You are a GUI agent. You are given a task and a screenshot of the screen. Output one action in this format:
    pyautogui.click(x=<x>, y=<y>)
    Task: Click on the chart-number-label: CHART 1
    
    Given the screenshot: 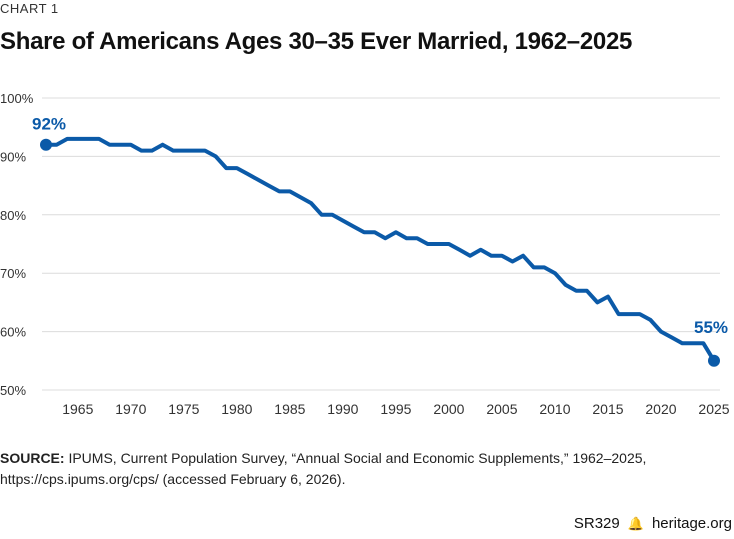 What is the action you would take?
    pyautogui.click(x=29, y=8)
    